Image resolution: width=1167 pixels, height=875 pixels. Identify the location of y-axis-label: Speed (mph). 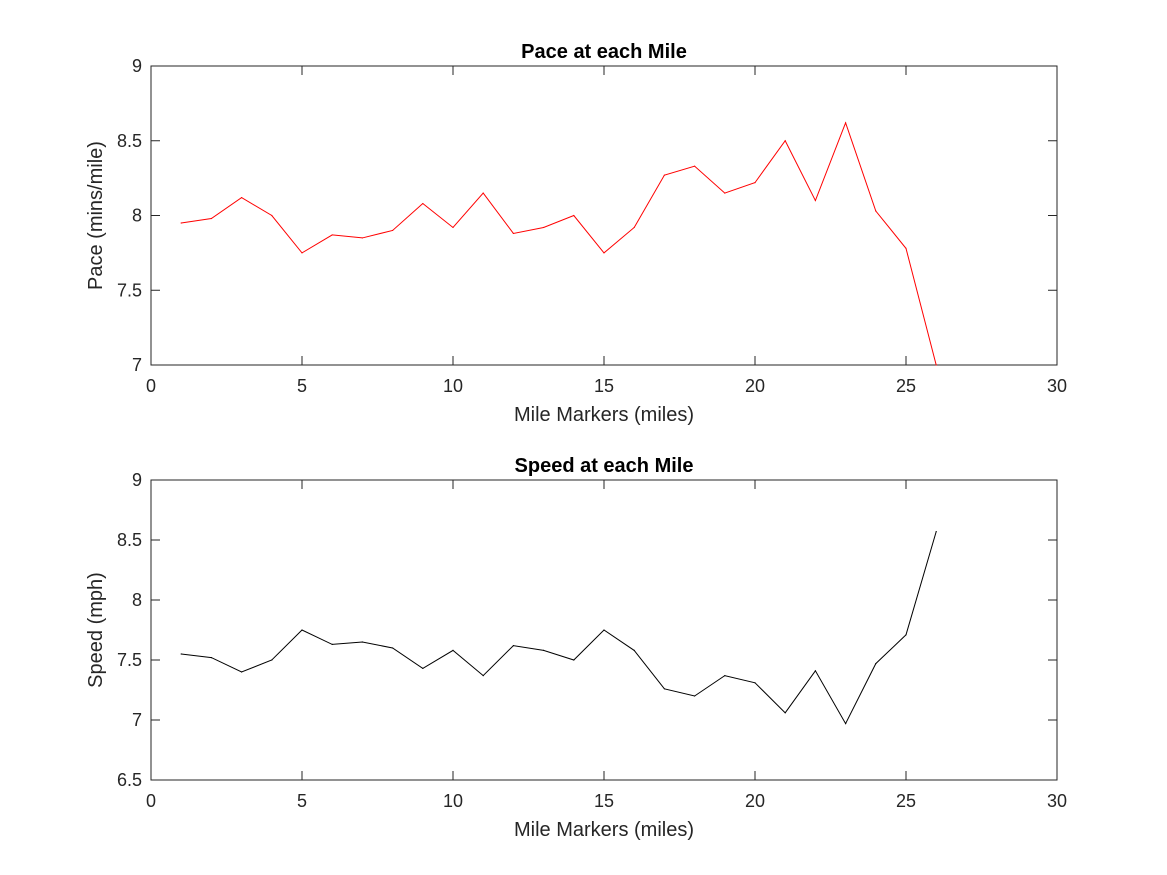
(96, 630).